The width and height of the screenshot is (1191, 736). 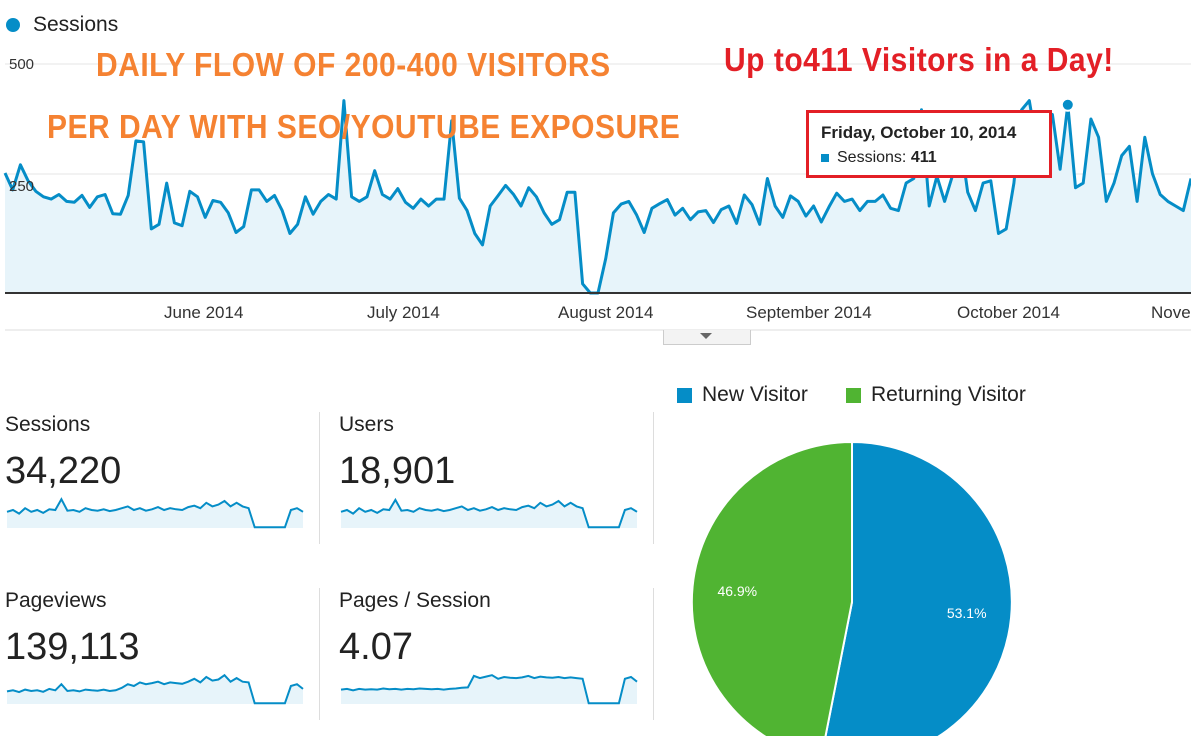 I want to click on peak-point, so click(x=1067, y=104).